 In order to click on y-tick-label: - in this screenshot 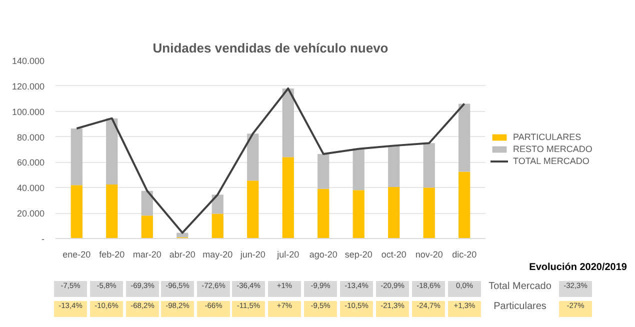, I will do `click(43, 239)`.